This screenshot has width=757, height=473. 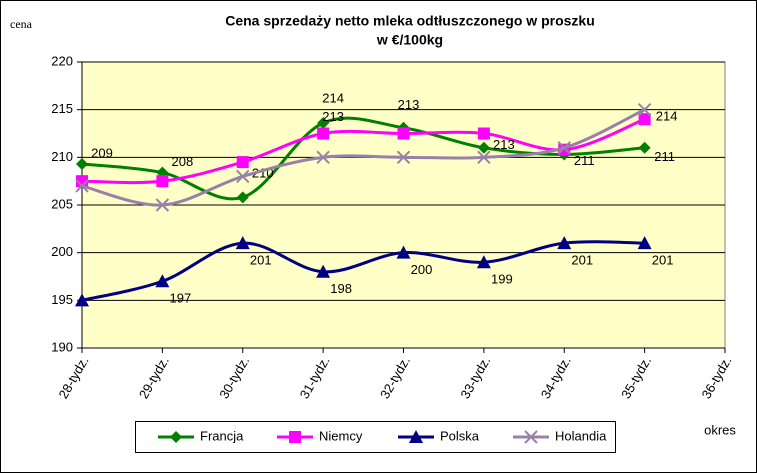 What do you see at coordinates (581, 435) in the screenshot?
I see `legend-label: Holandia` at bounding box center [581, 435].